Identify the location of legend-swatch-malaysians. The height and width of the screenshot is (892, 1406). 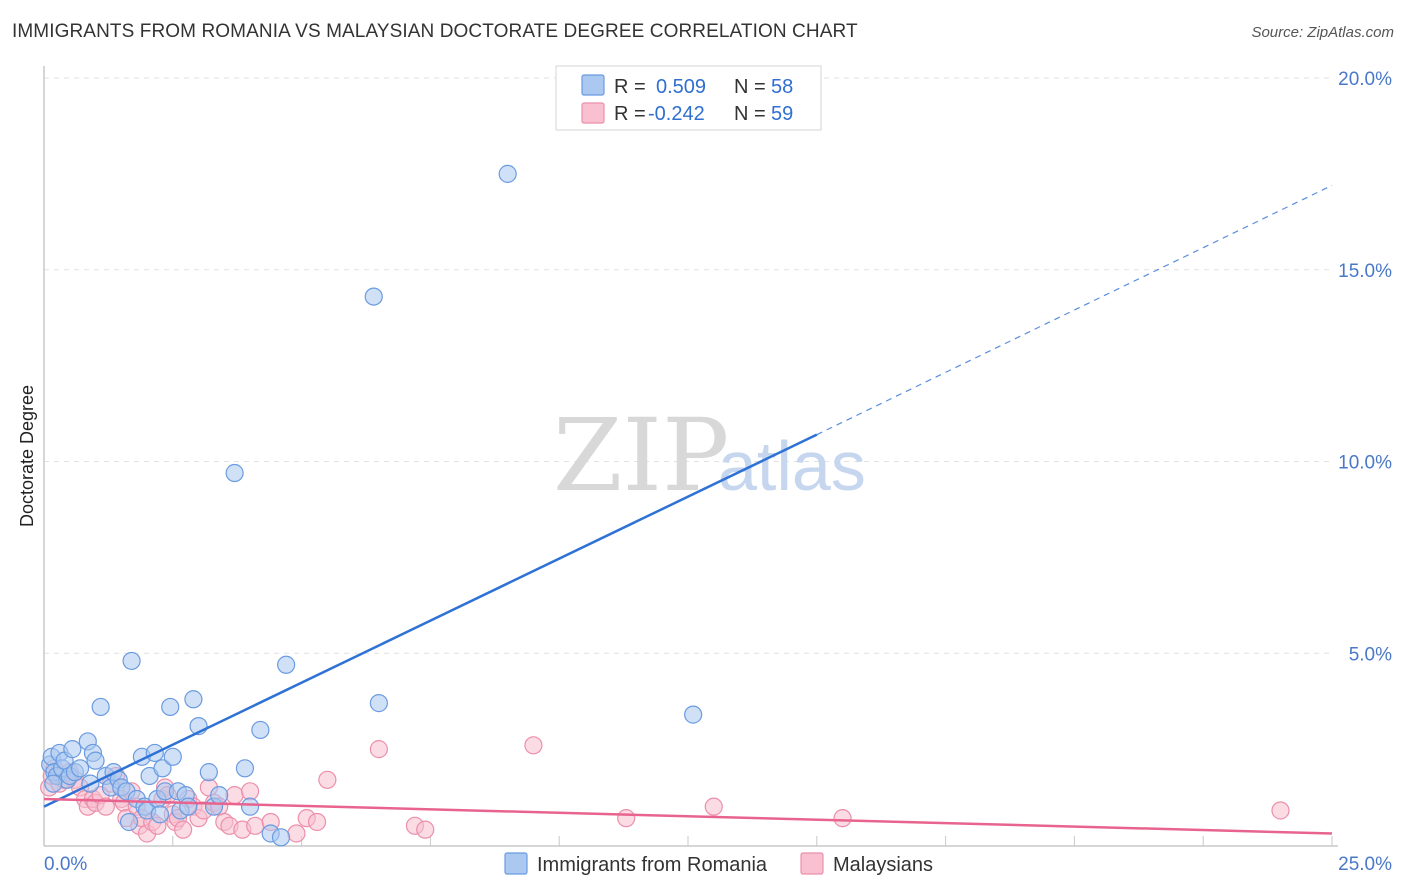
(593, 113).